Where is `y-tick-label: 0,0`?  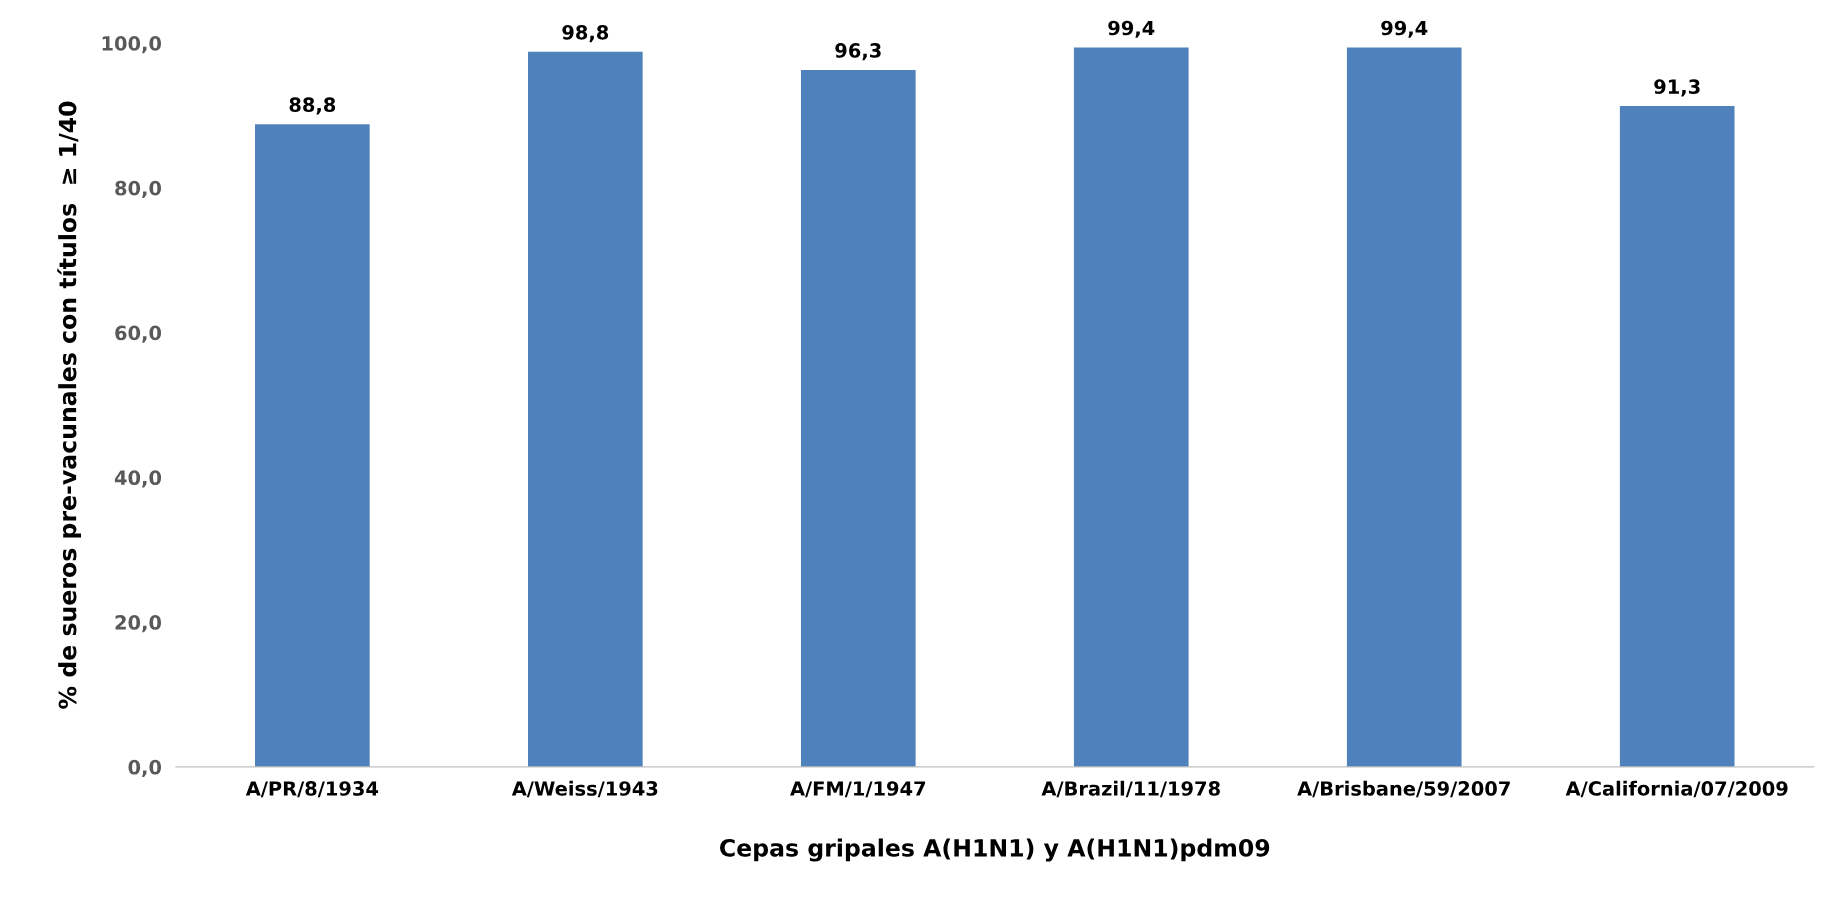
y-tick-label: 0,0 is located at coordinates (145, 768).